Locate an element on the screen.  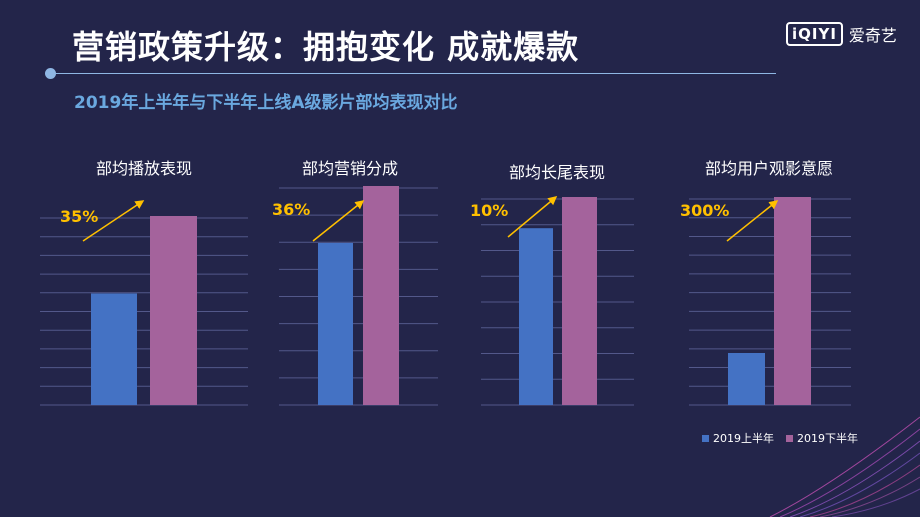
chart-title: 部均用户观影意愿 is located at coordinates (769, 168).